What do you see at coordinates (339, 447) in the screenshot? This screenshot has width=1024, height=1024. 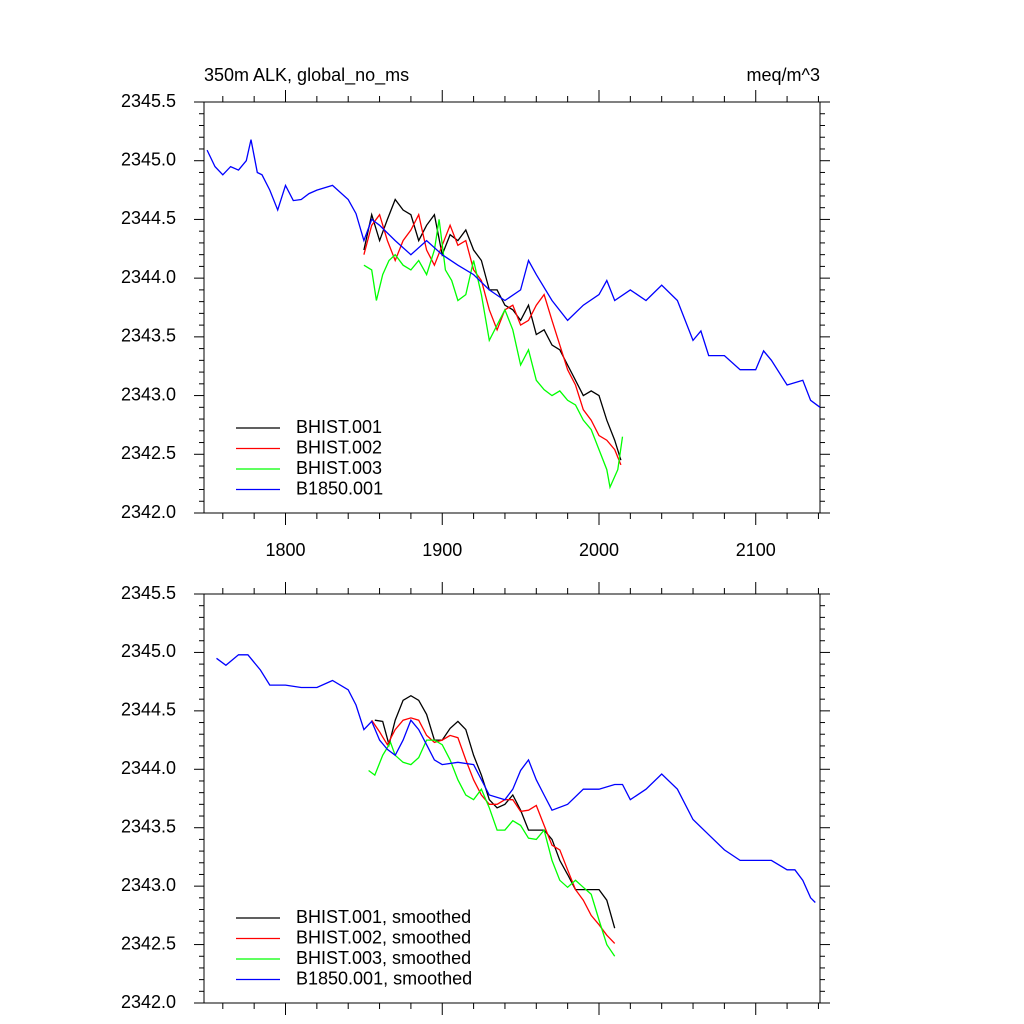 I see `legend-label: BHIST.002` at bounding box center [339, 447].